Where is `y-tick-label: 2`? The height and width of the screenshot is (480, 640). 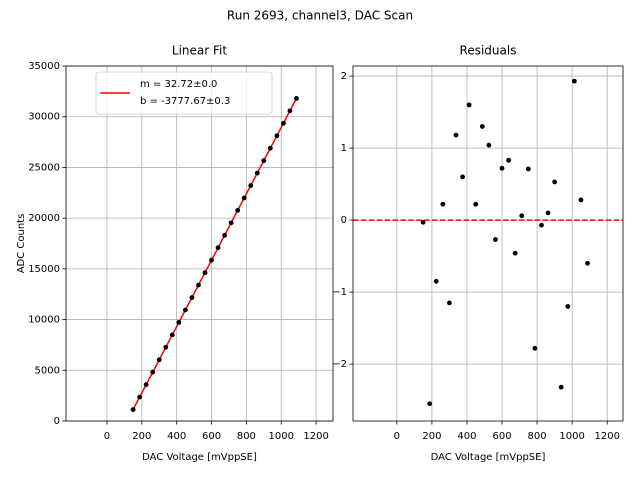
y-tick-label: 2 is located at coordinates (344, 76).